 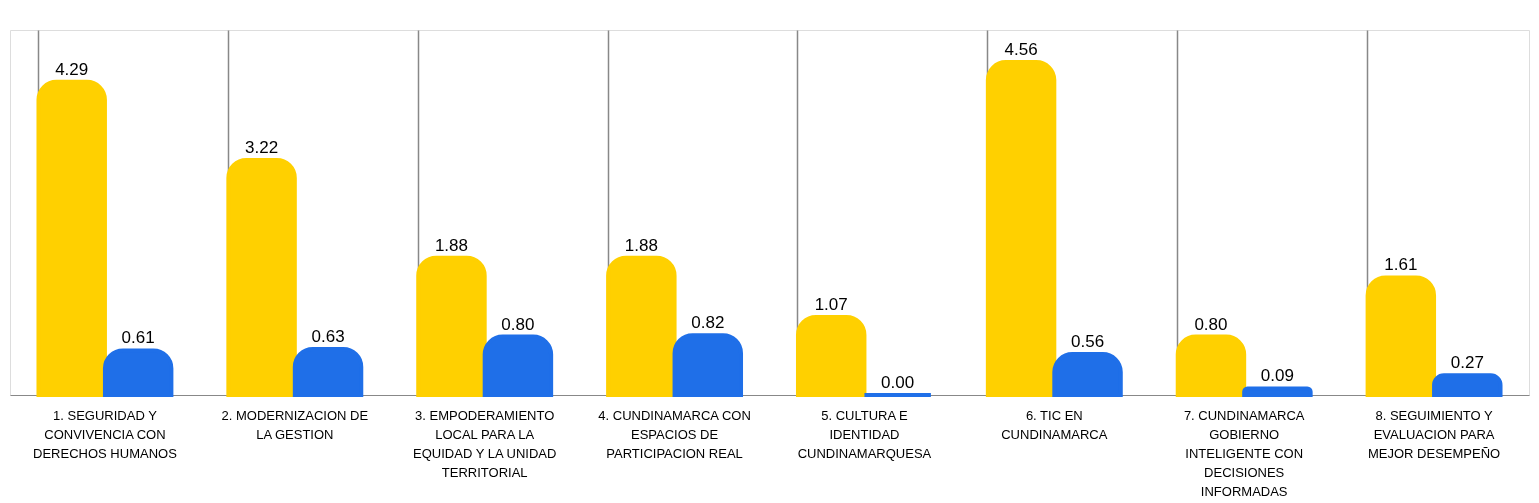 I want to click on x-tick-label: 1. SEGURIDAD Y CONVIVENCIA CON DERECHOS HUMANOS, so click(x=105, y=434).